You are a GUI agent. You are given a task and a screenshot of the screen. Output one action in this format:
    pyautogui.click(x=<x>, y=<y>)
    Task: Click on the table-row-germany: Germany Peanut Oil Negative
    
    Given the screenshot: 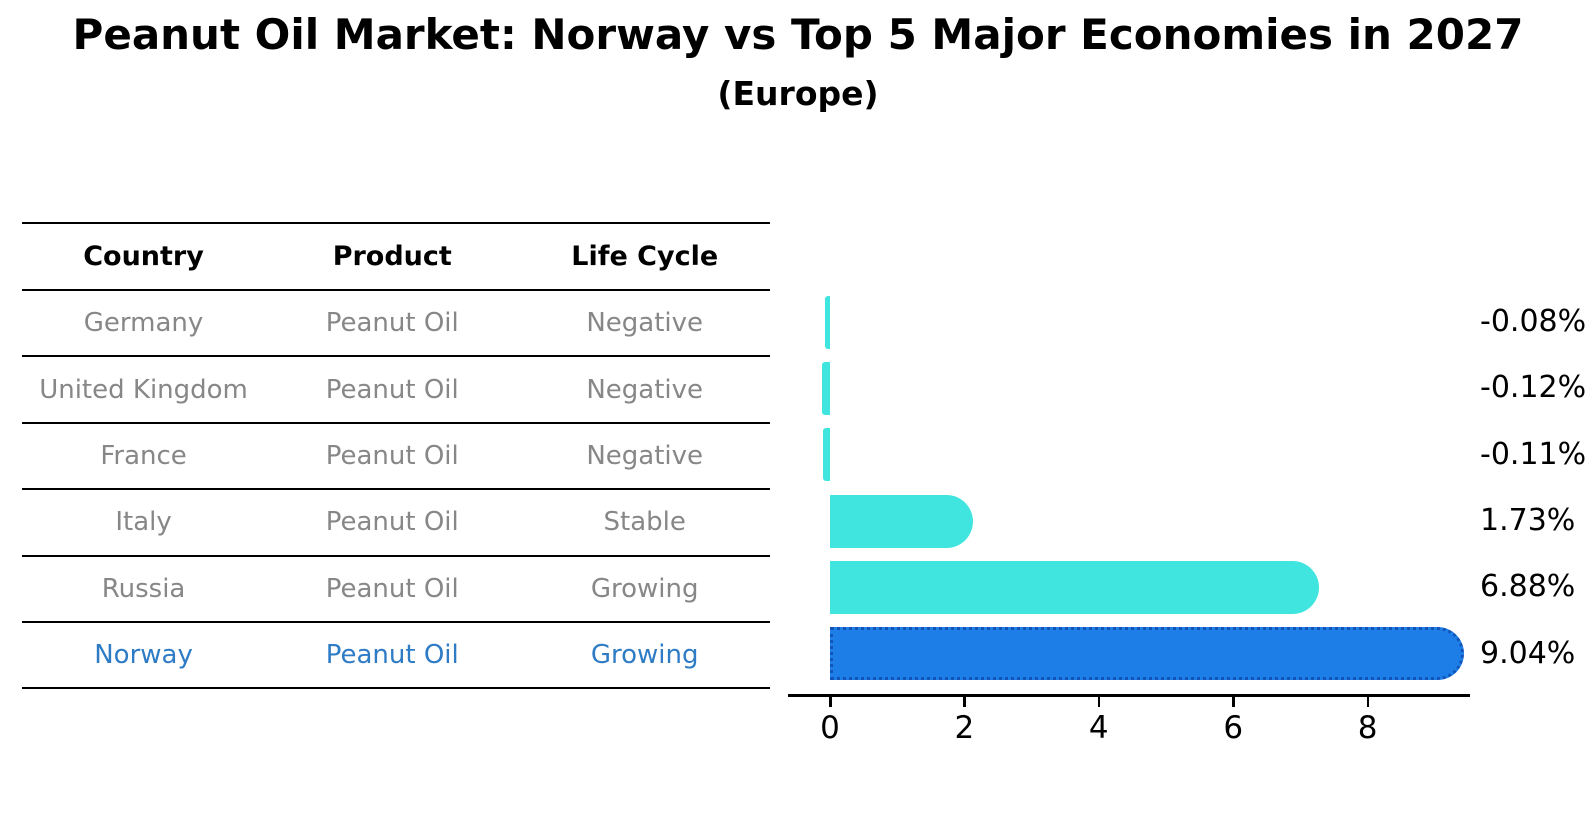 What is the action you would take?
    pyautogui.click(x=396, y=324)
    